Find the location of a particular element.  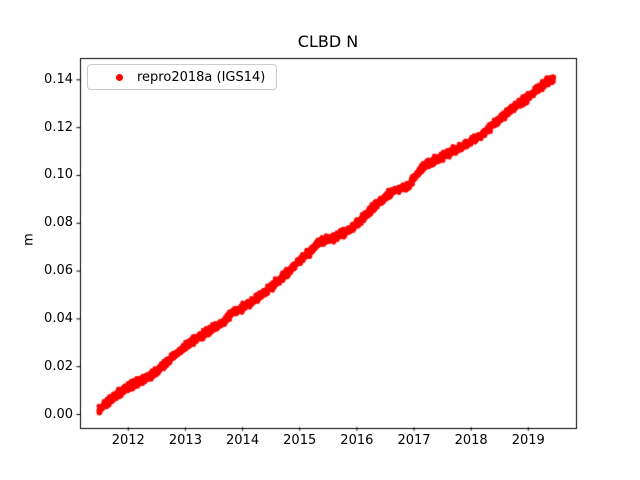

y-tick-label: 0.00 is located at coordinates (58, 414).